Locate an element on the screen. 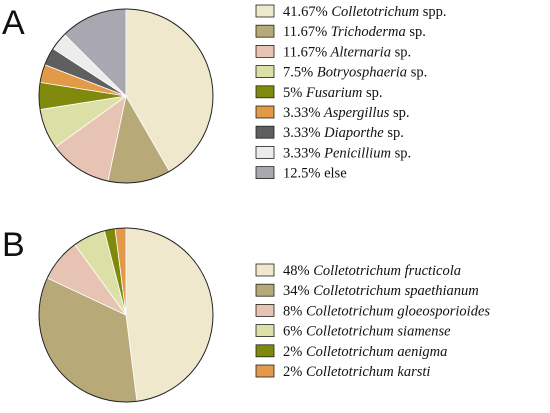 This screenshot has height=413, width=550. legend-a-percent-8: 12.5% is located at coordinates (301, 174).